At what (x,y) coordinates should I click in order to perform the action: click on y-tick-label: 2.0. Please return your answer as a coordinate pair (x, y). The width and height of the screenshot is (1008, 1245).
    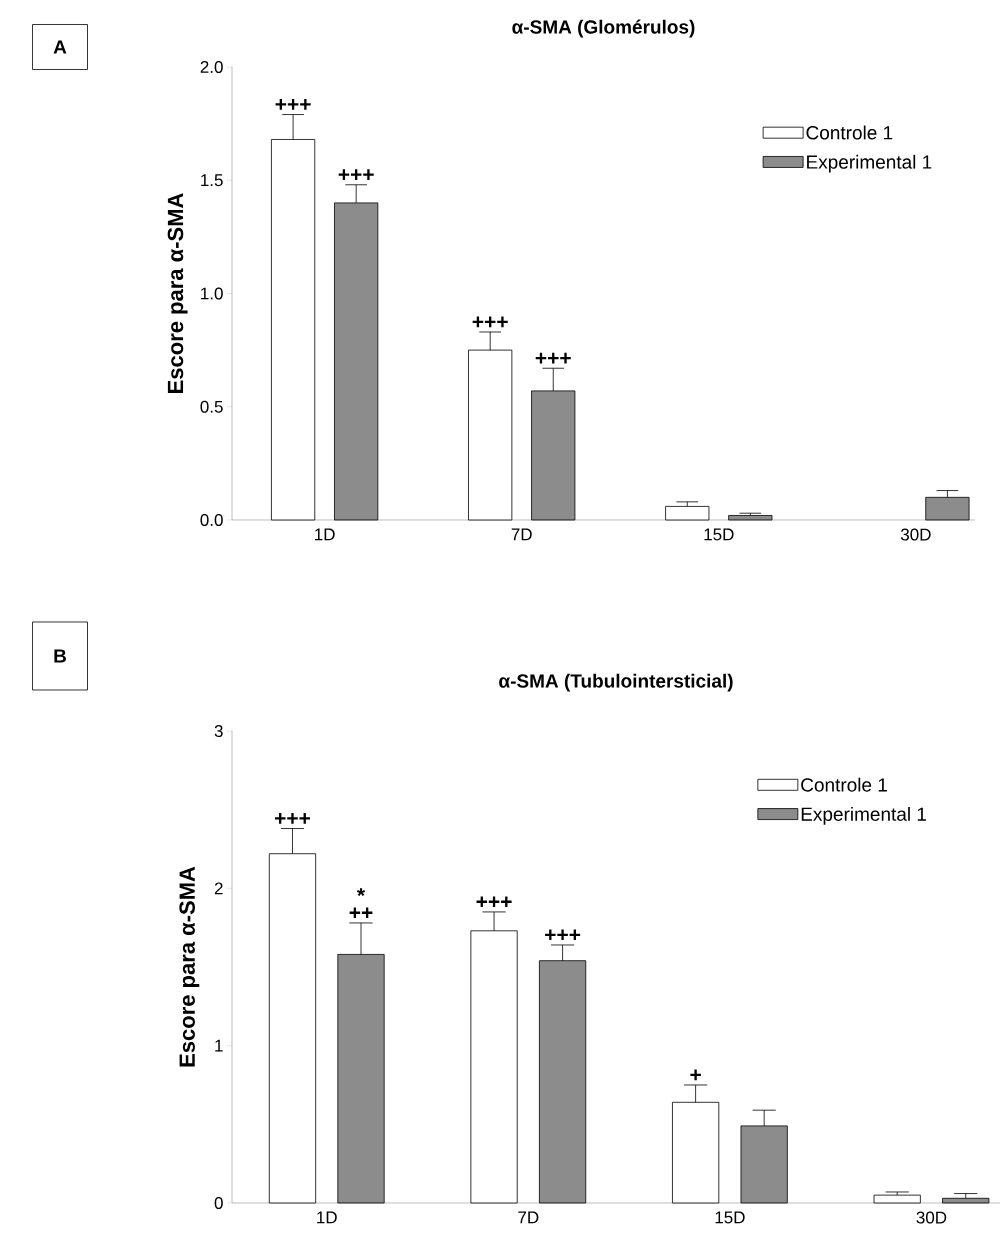
    Looking at the image, I should click on (211, 67).